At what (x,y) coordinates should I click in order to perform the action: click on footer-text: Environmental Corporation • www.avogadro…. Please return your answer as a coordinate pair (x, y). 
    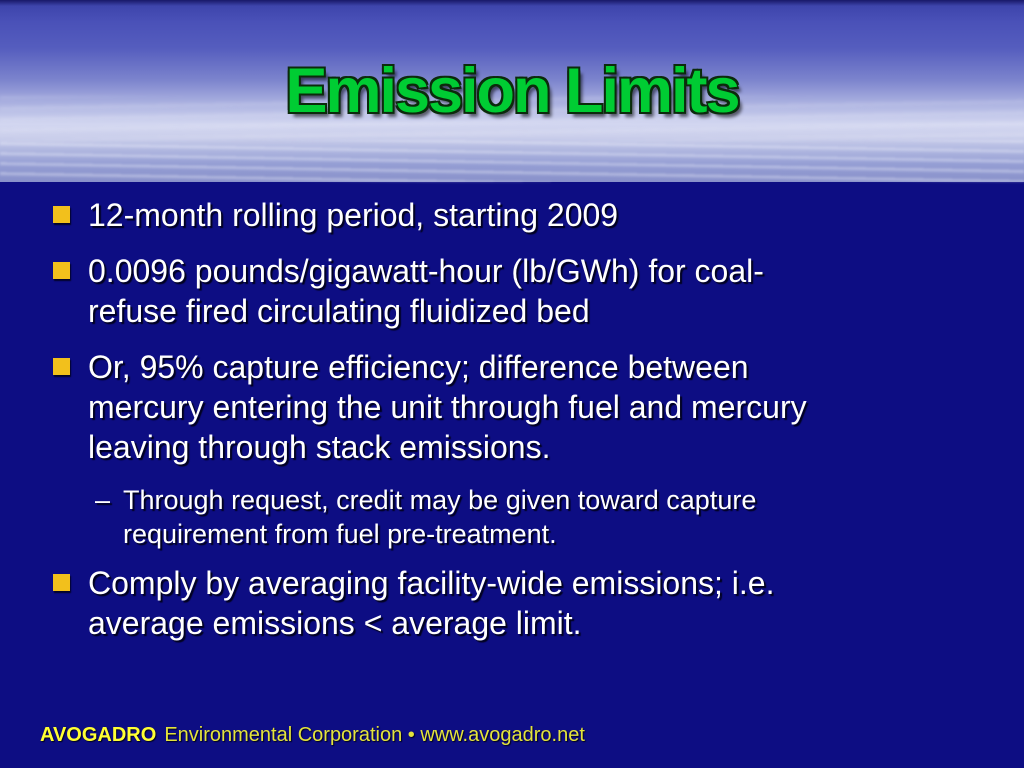
    Looking at the image, I should click on (374, 735).